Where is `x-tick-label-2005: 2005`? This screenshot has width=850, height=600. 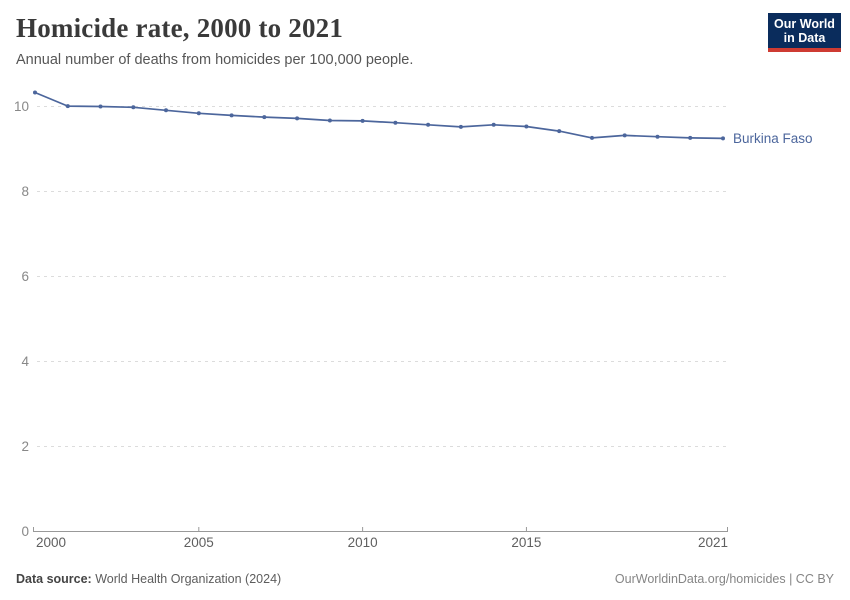
x-tick-label-2005: 2005 is located at coordinates (199, 542).